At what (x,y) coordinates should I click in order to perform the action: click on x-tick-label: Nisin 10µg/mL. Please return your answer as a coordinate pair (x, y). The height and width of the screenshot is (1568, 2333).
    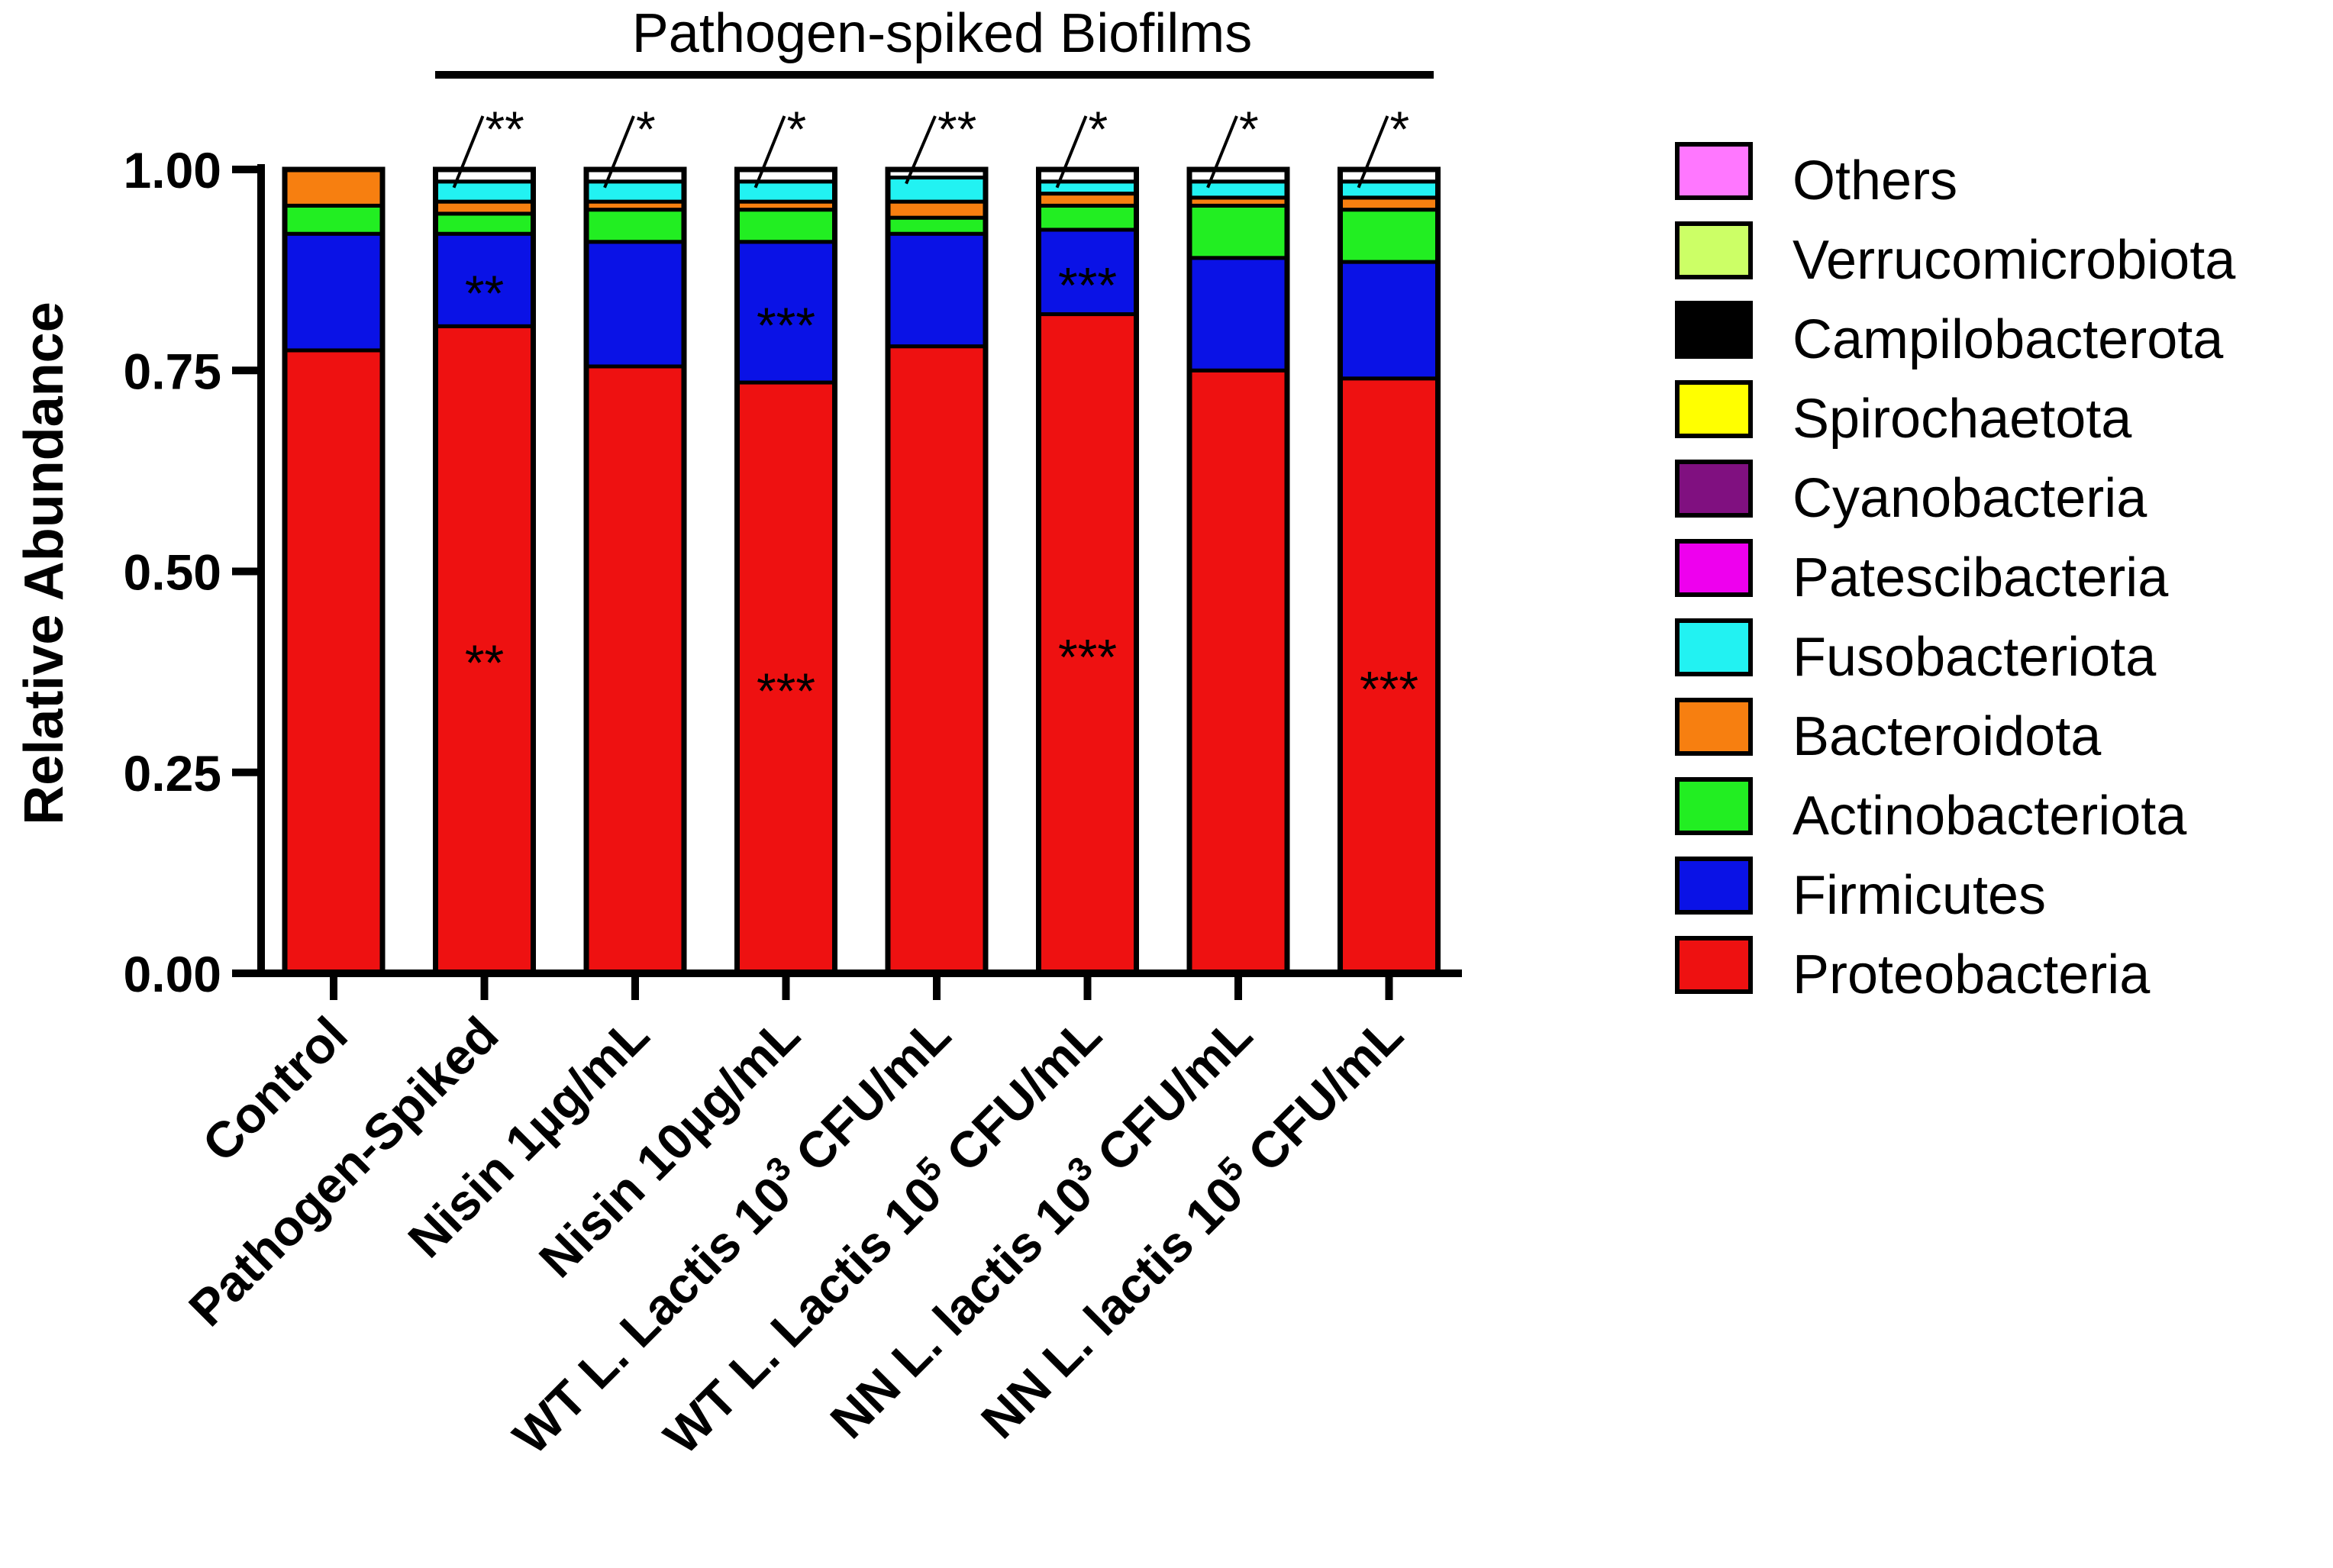
    Looking at the image, I should click on (670, 1147).